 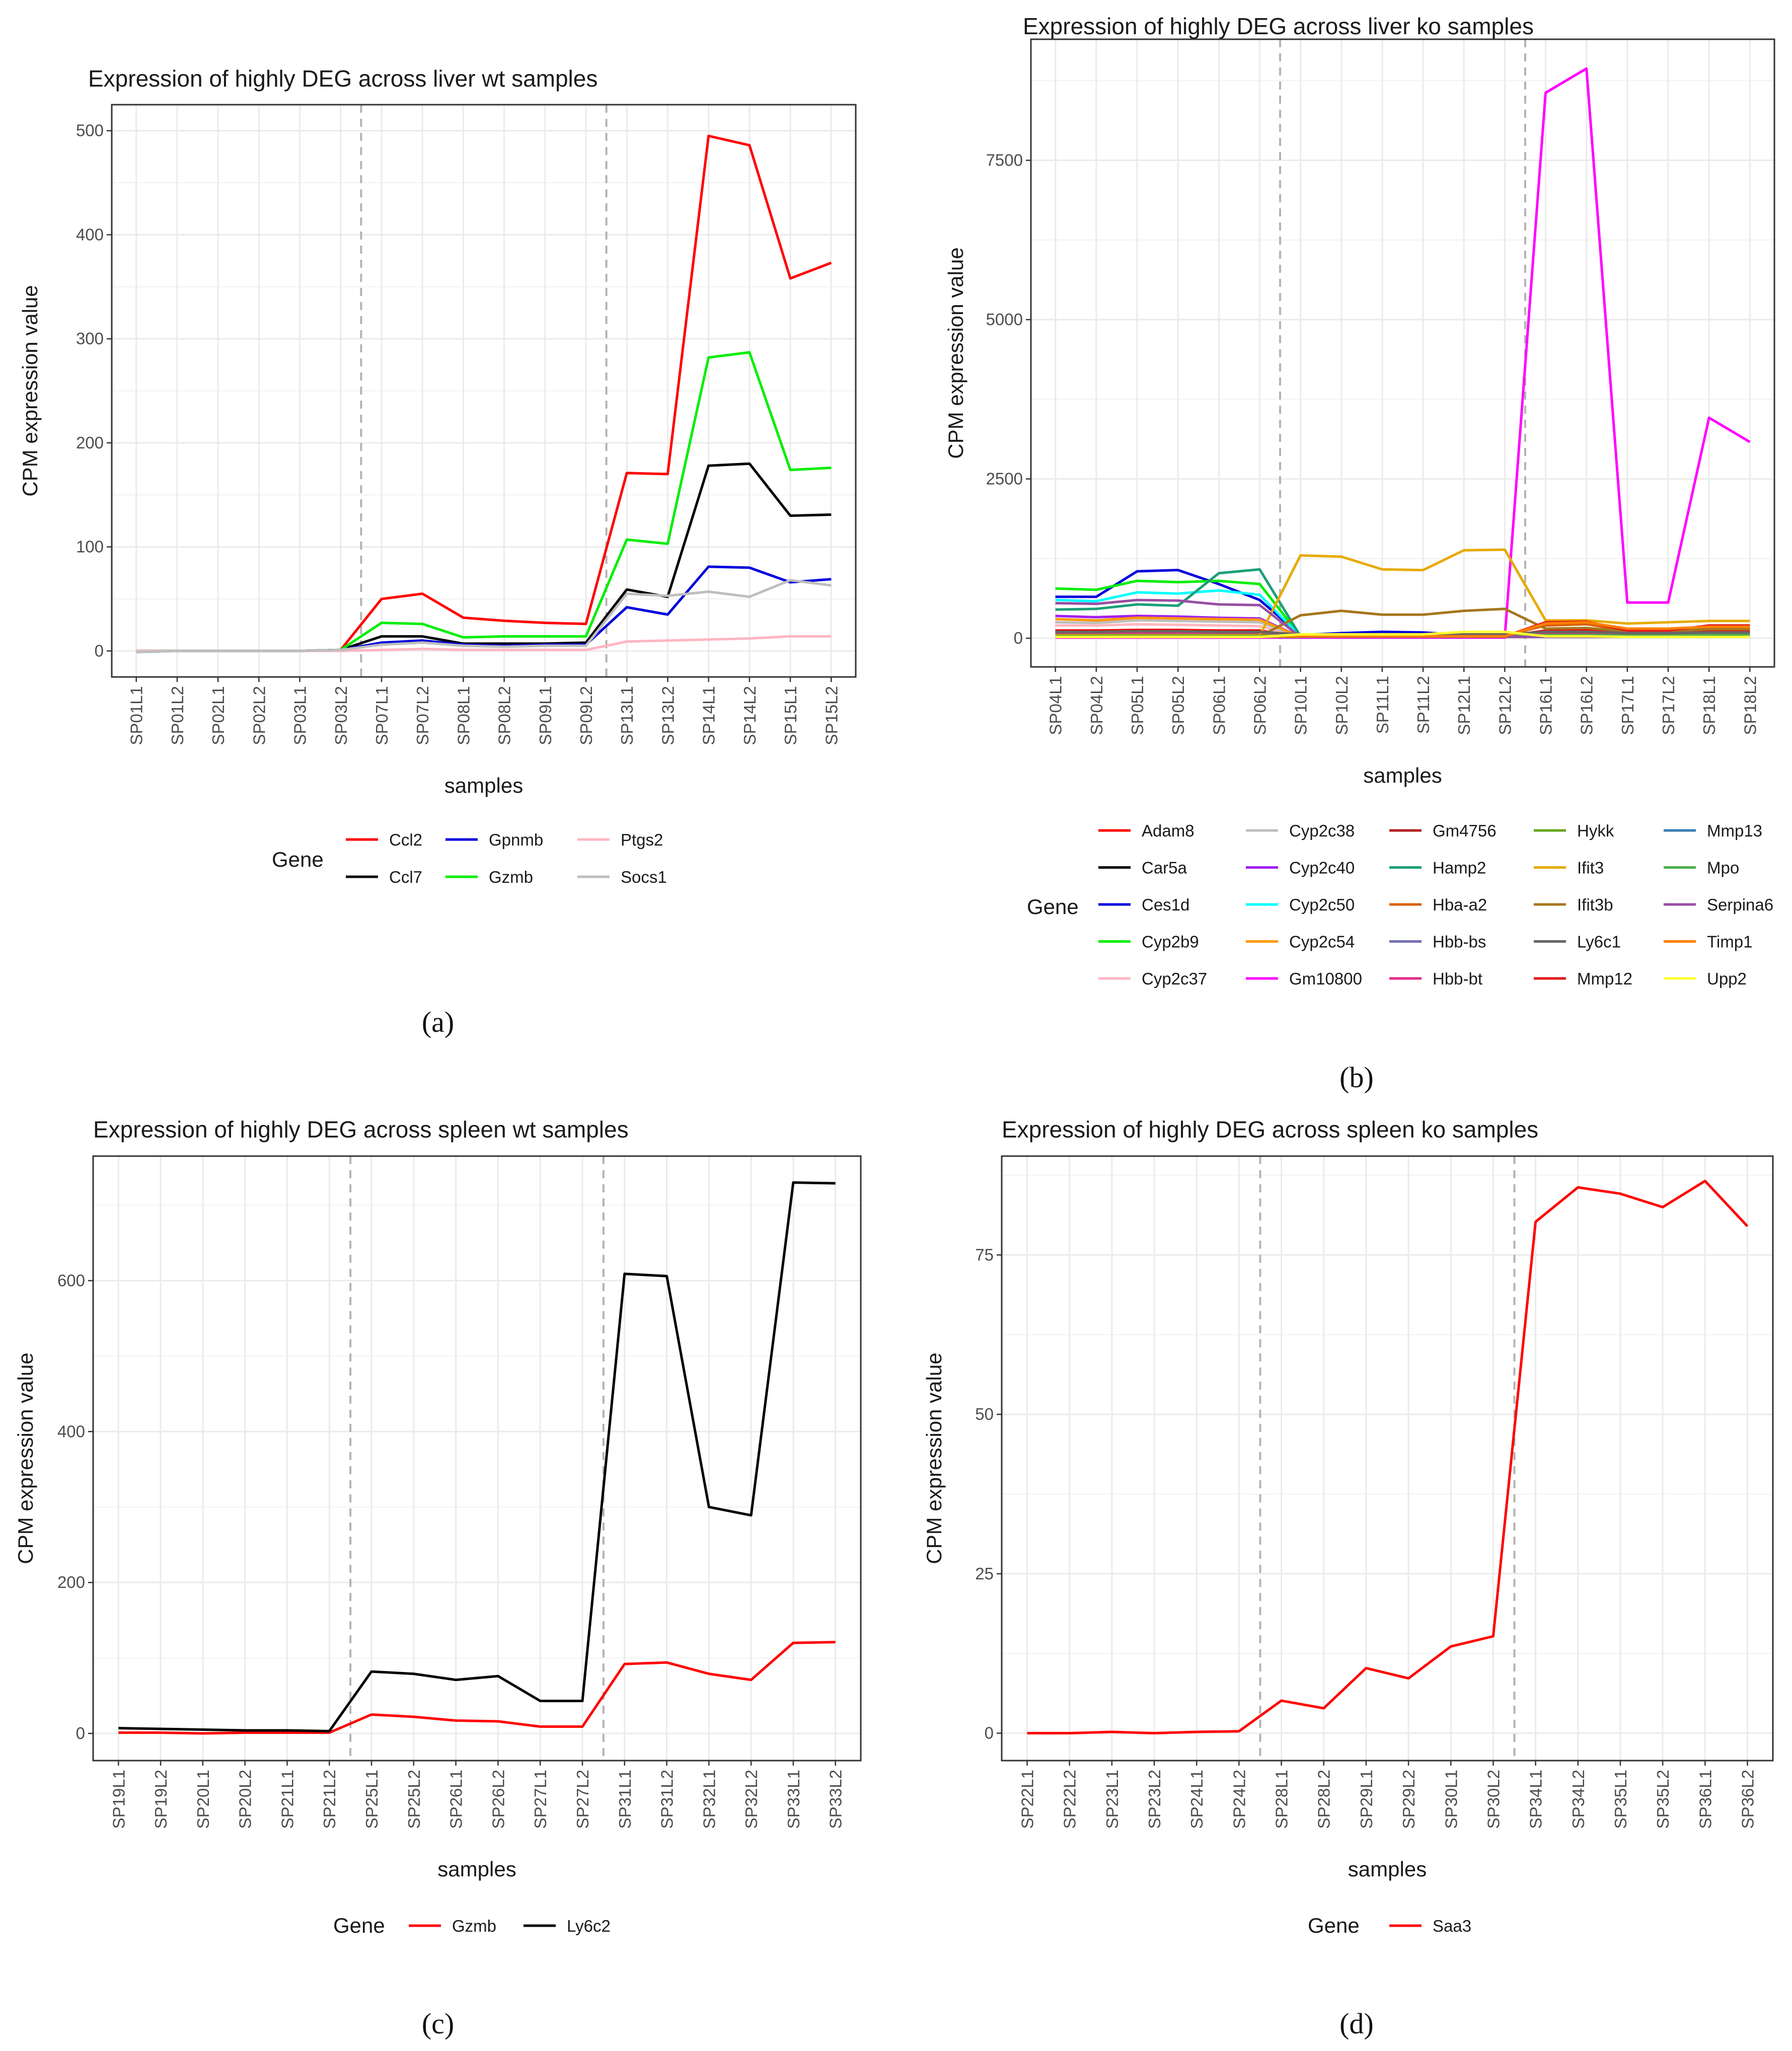 I want to click on x-tick-label-d: SP35L1, so click(x=1620, y=1799).